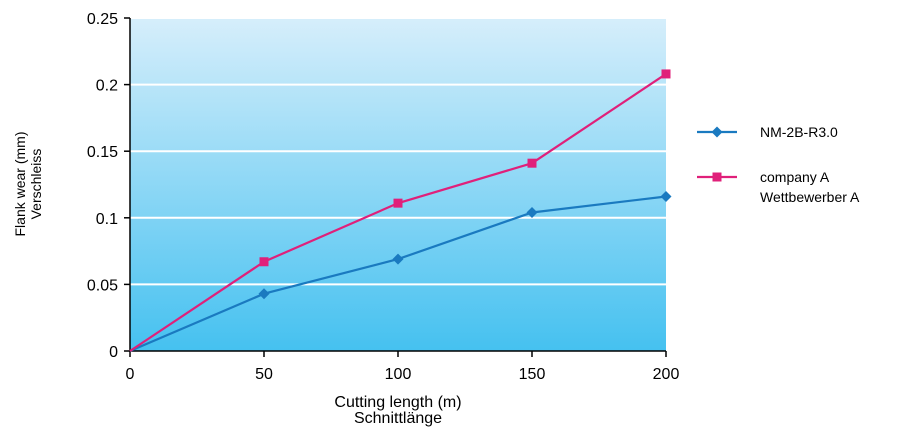 The image size is (899, 430). Describe the element at coordinates (102, 152) in the screenshot. I see `y-tick-label: 0.15` at that location.